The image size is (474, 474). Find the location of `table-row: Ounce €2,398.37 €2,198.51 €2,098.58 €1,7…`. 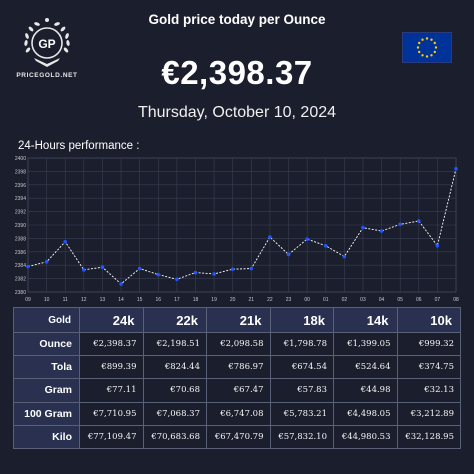

table-row: Ounce €2,398.37 €2,198.51 €2,098.58 €1,7… is located at coordinates (237, 344).